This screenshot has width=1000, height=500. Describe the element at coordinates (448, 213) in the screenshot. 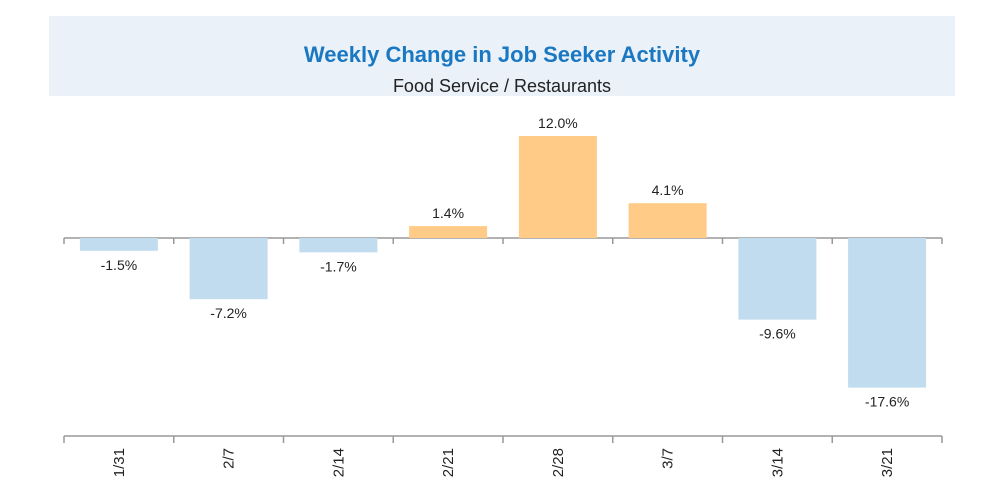

I see `data-label: 1.4%` at that location.